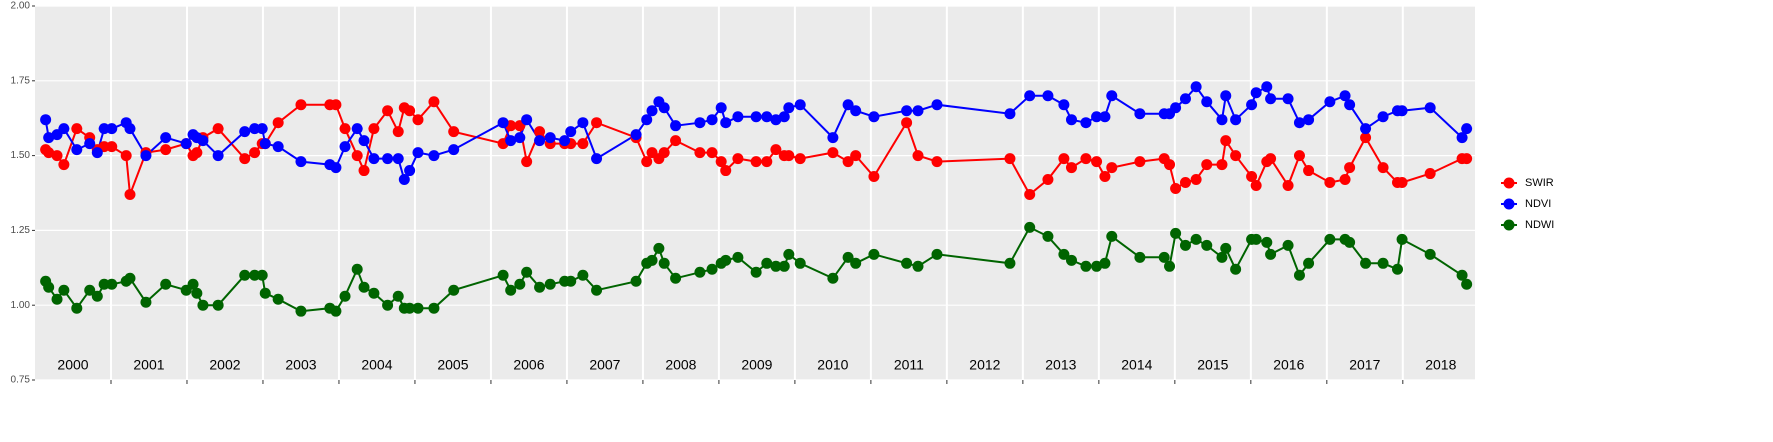 The height and width of the screenshot is (442, 1773). I want to click on x-tick-label: 2017, so click(1364, 365).